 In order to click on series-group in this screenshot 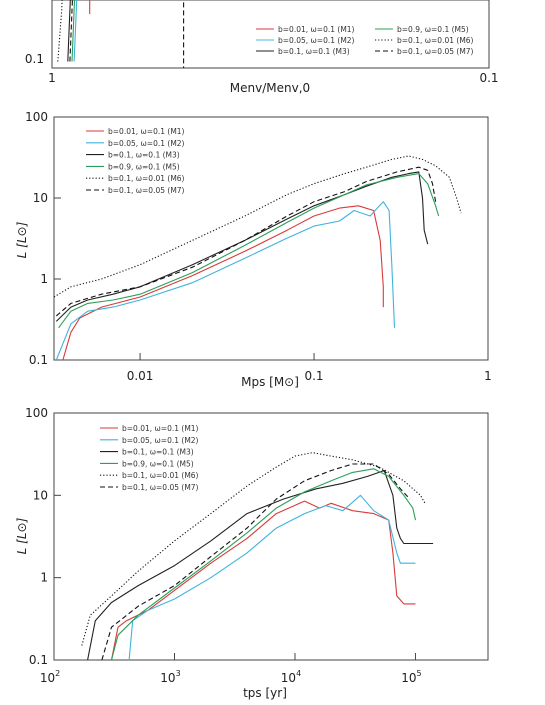, I will do `click(121, 34)`.